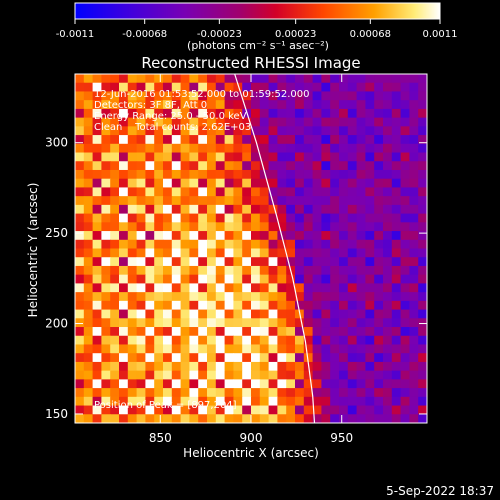 The width and height of the screenshot is (500, 500). I want to click on colorbar-tick-label: -0.0011, so click(75, 34).